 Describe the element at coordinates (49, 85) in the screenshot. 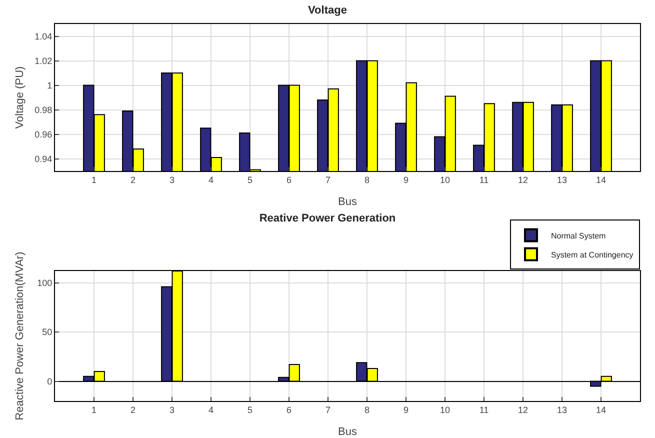

I see `y-tick-label: 1` at that location.